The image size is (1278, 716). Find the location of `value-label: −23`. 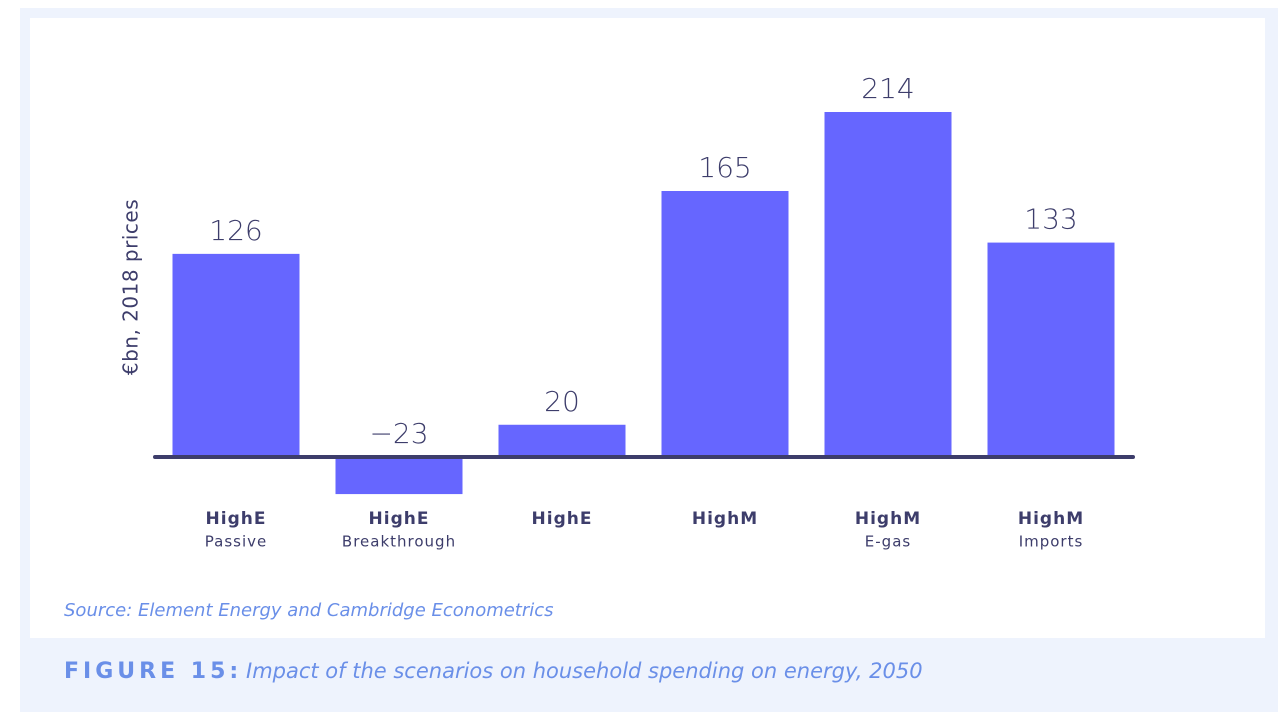

value-label: −23 is located at coordinates (398, 433).